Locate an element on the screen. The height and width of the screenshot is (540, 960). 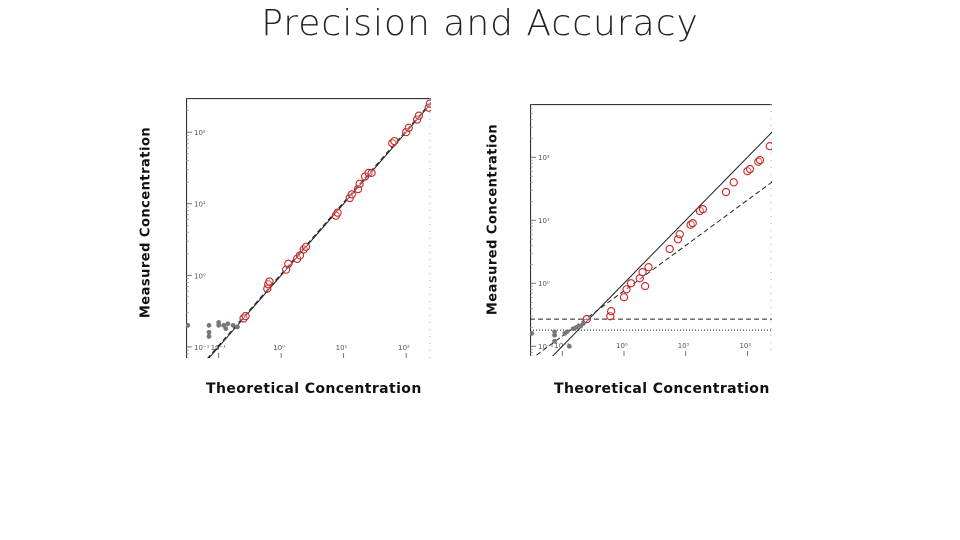
chart-2-fit-line is located at coordinates (653, 268).